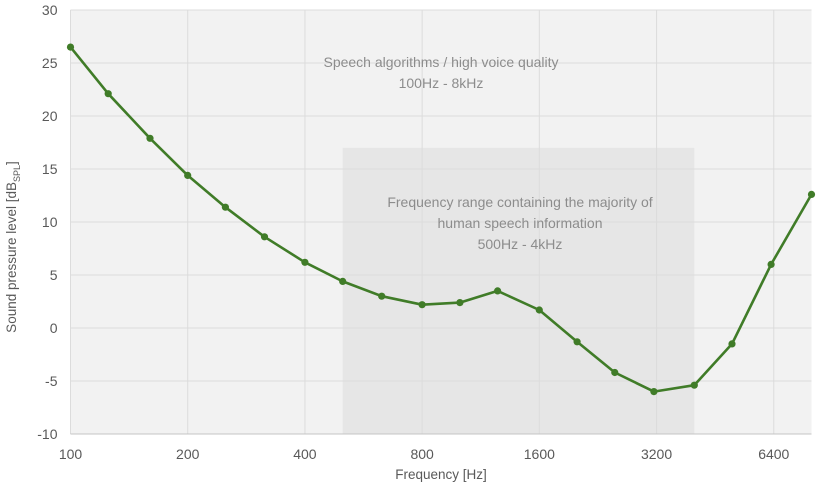 The width and height of the screenshot is (823, 489). I want to click on annotation-speech-range-line2: human speech information, so click(520, 223).